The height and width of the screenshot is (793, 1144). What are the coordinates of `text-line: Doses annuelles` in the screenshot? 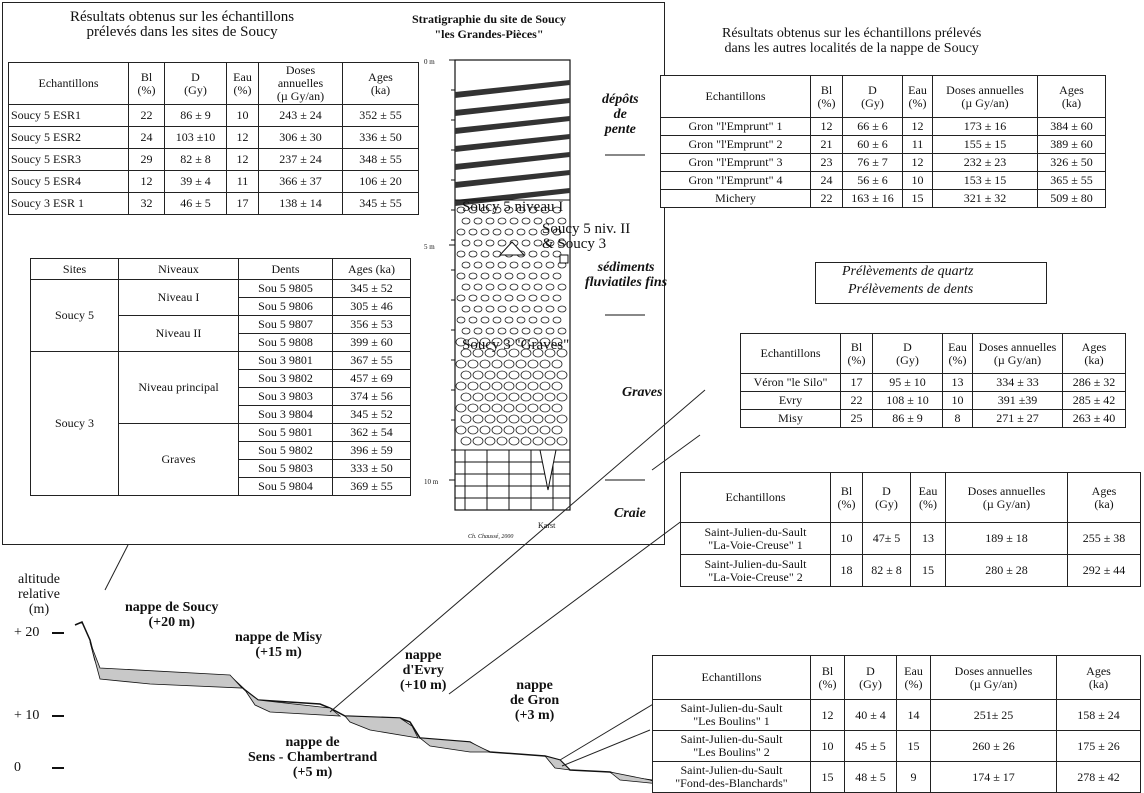 It's located at (1006, 490).